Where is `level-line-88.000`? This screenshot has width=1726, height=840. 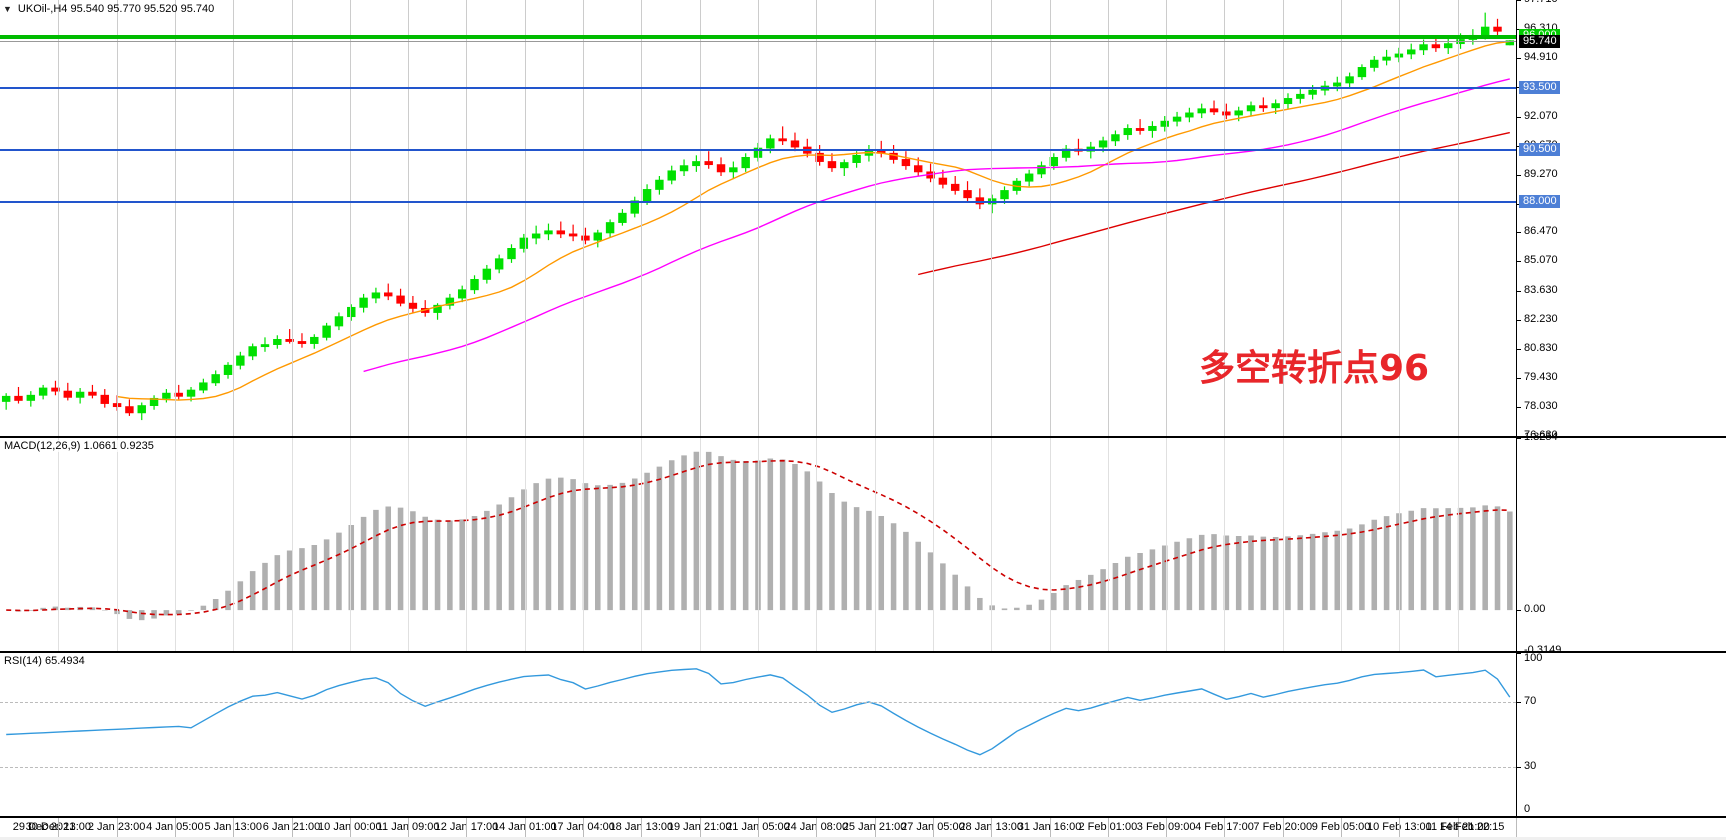 level-line-88.000 is located at coordinates (758, 202).